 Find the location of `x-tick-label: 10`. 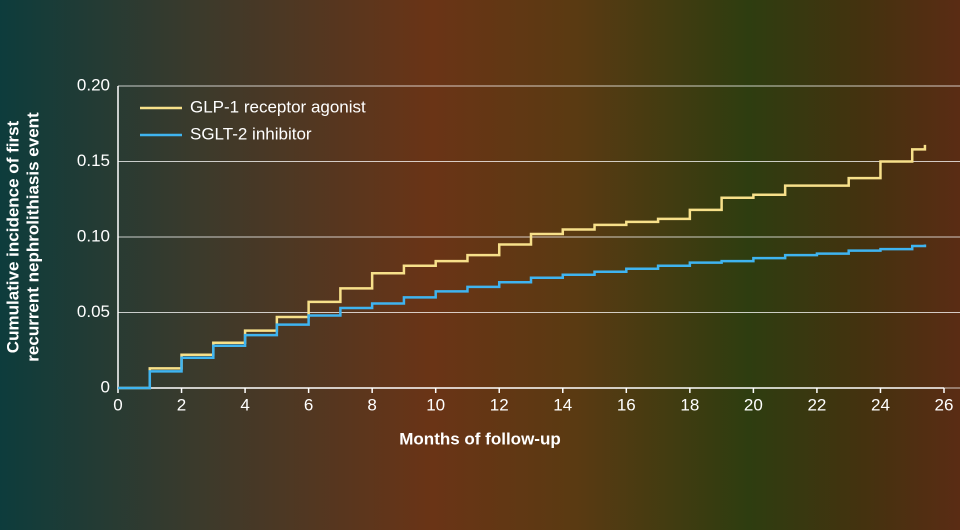

x-tick-label: 10 is located at coordinates (435, 404).